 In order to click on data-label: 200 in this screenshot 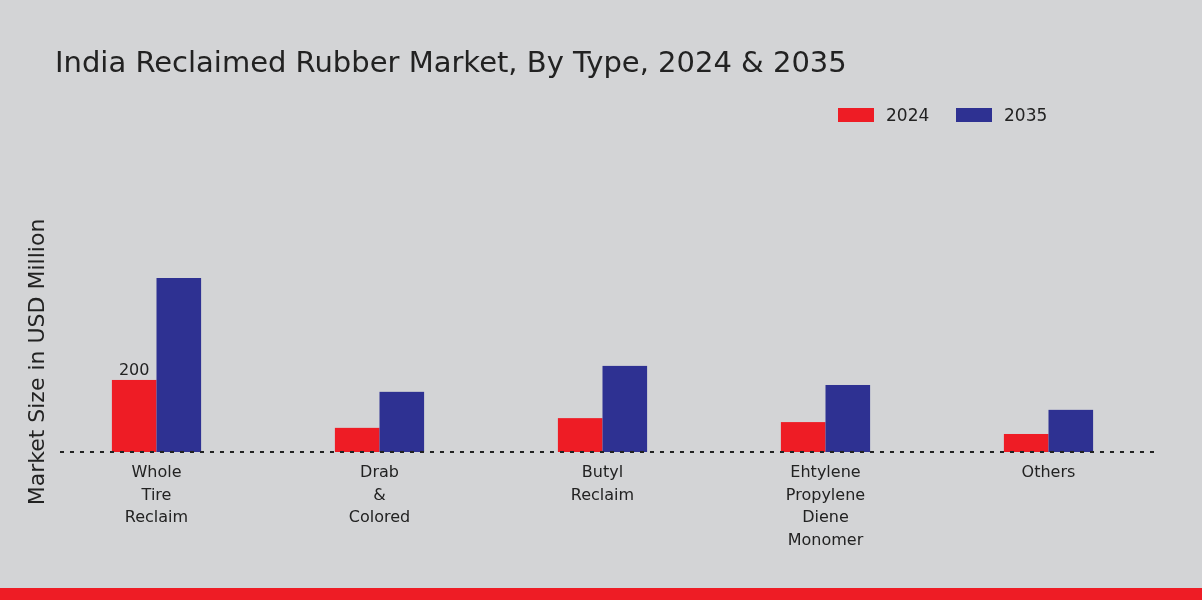, I will do `click(134, 369)`.